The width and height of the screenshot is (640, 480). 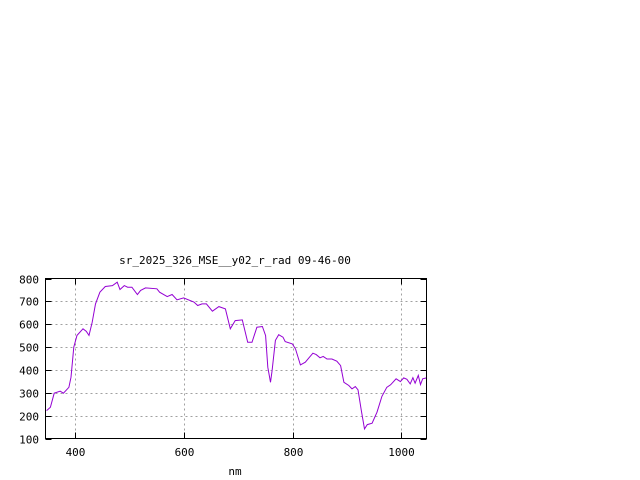 I want to click on x-tick-label: 400, so click(x=76, y=452).